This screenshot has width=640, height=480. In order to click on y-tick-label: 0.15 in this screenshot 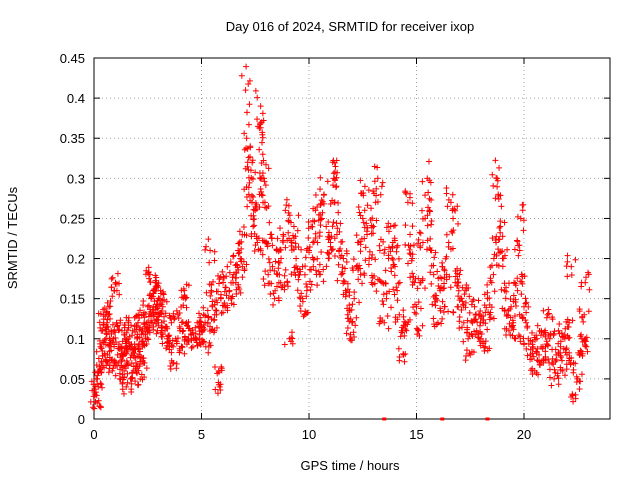, I will do `click(72, 299)`.